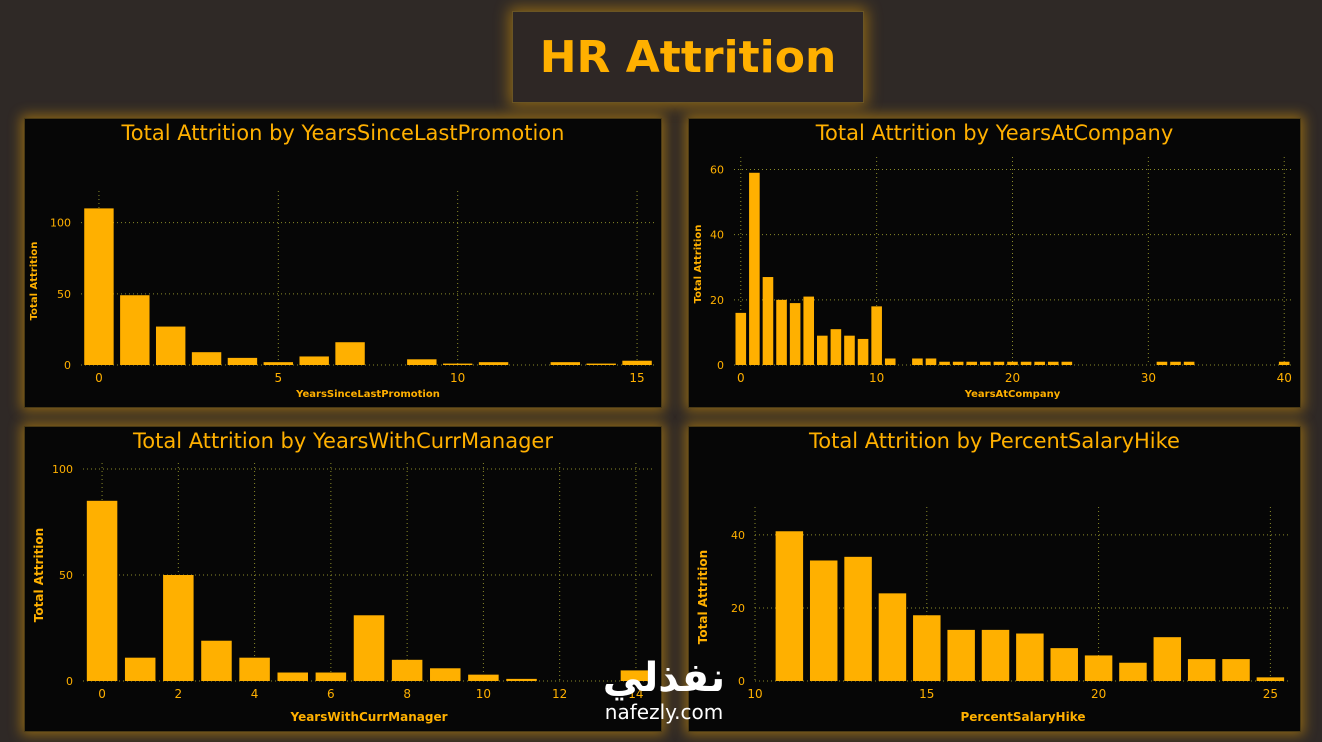 The width and height of the screenshot is (1322, 742). Describe the element at coordinates (738, 535) in the screenshot. I see `y-tick-label: 40` at that location.